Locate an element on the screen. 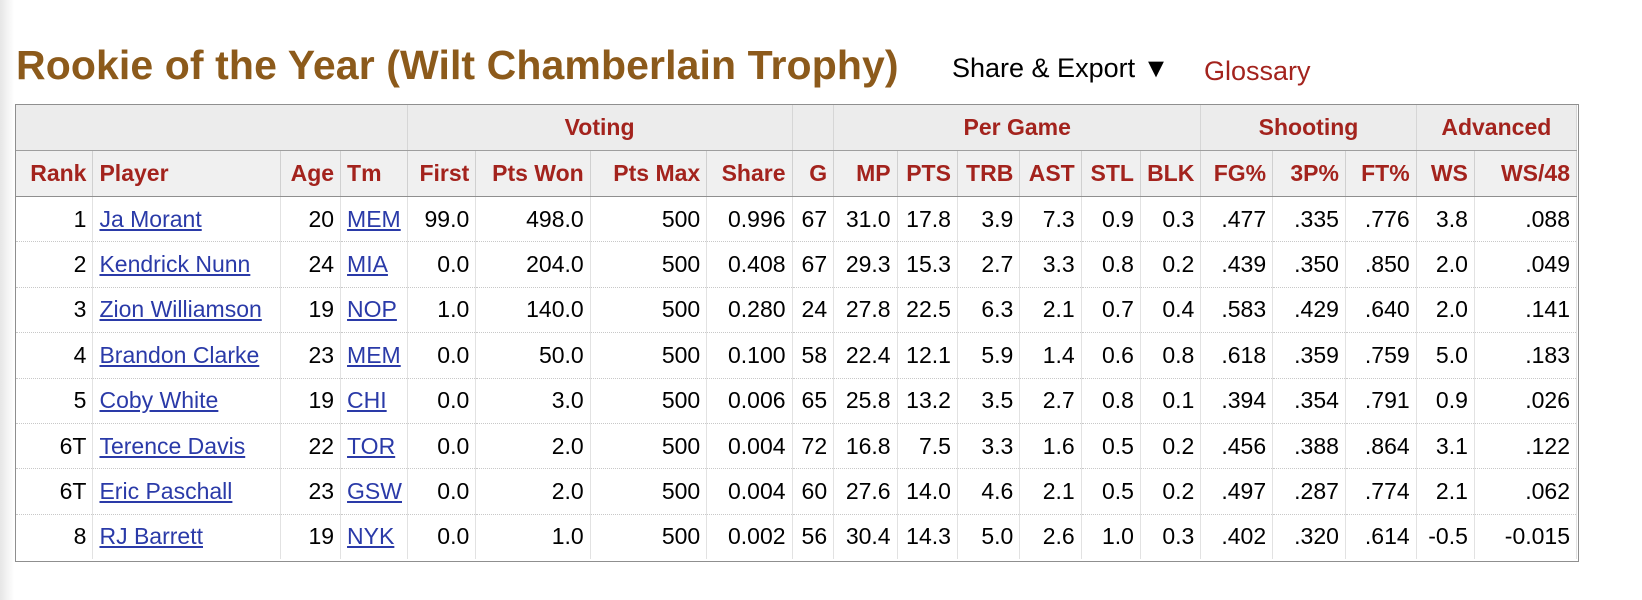  cell-pts-won: 1.0 is located at coordinates (533, 537).